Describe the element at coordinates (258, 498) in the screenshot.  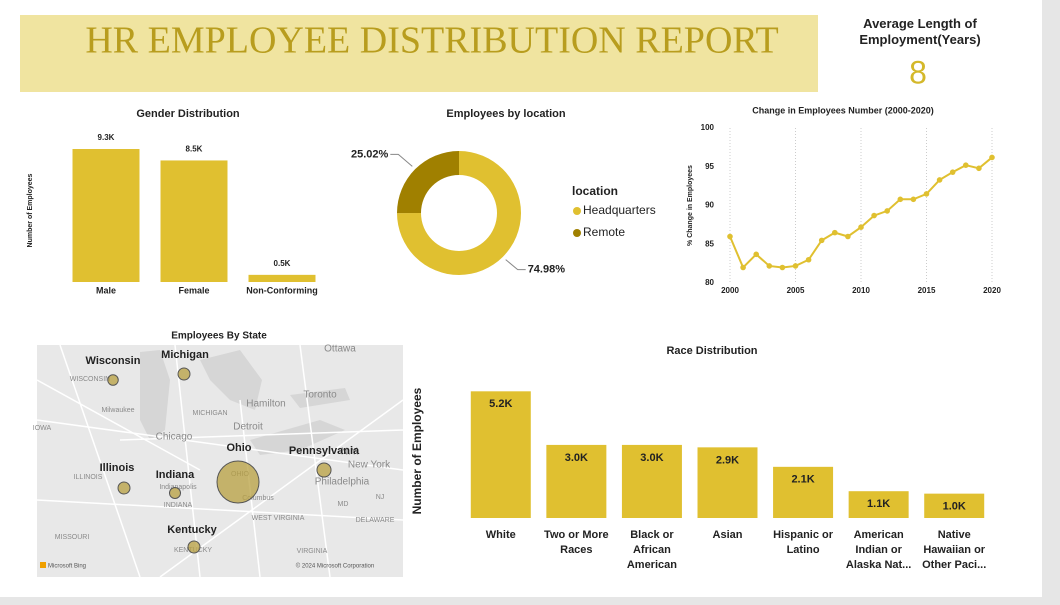
I see `map-place-label: Columbus` at that location.